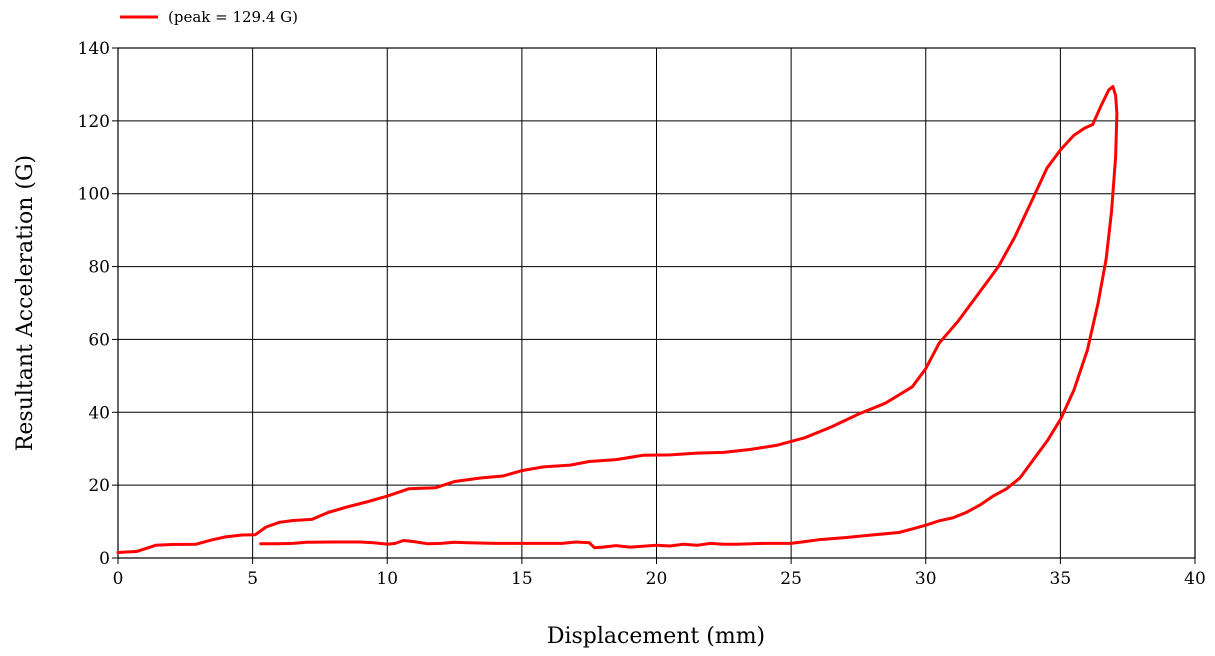  What do you see at coordinates (94, 49) in the screenshot?
I see `y-tick-label: 140` at bounding box center [94, 49].